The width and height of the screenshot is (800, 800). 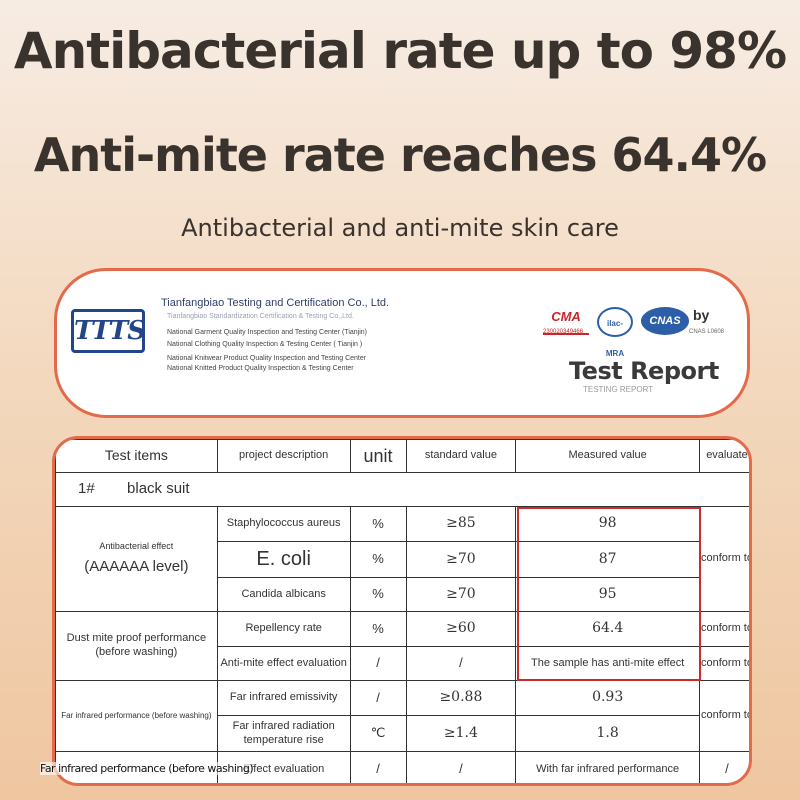 I want to click on antibacterial-label: Antibacterial effect, so click(x=136, y=546).